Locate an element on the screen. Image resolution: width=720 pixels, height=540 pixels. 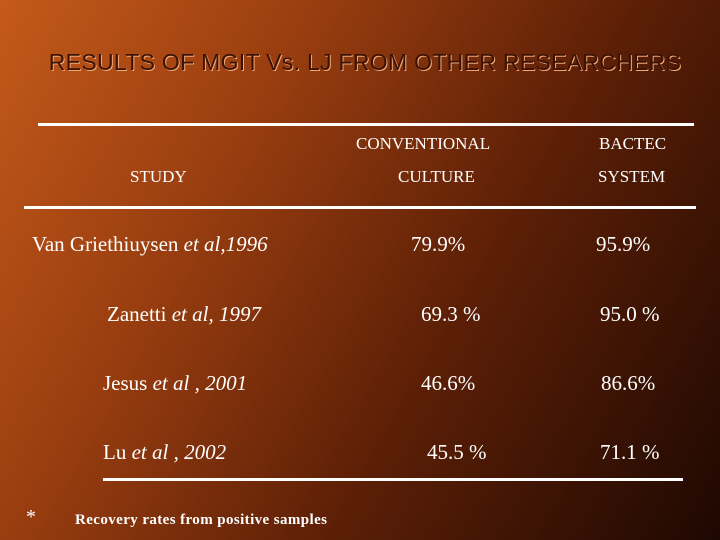
table-row-study: Lu et al , 2002 is located at coordinates (164, 452).